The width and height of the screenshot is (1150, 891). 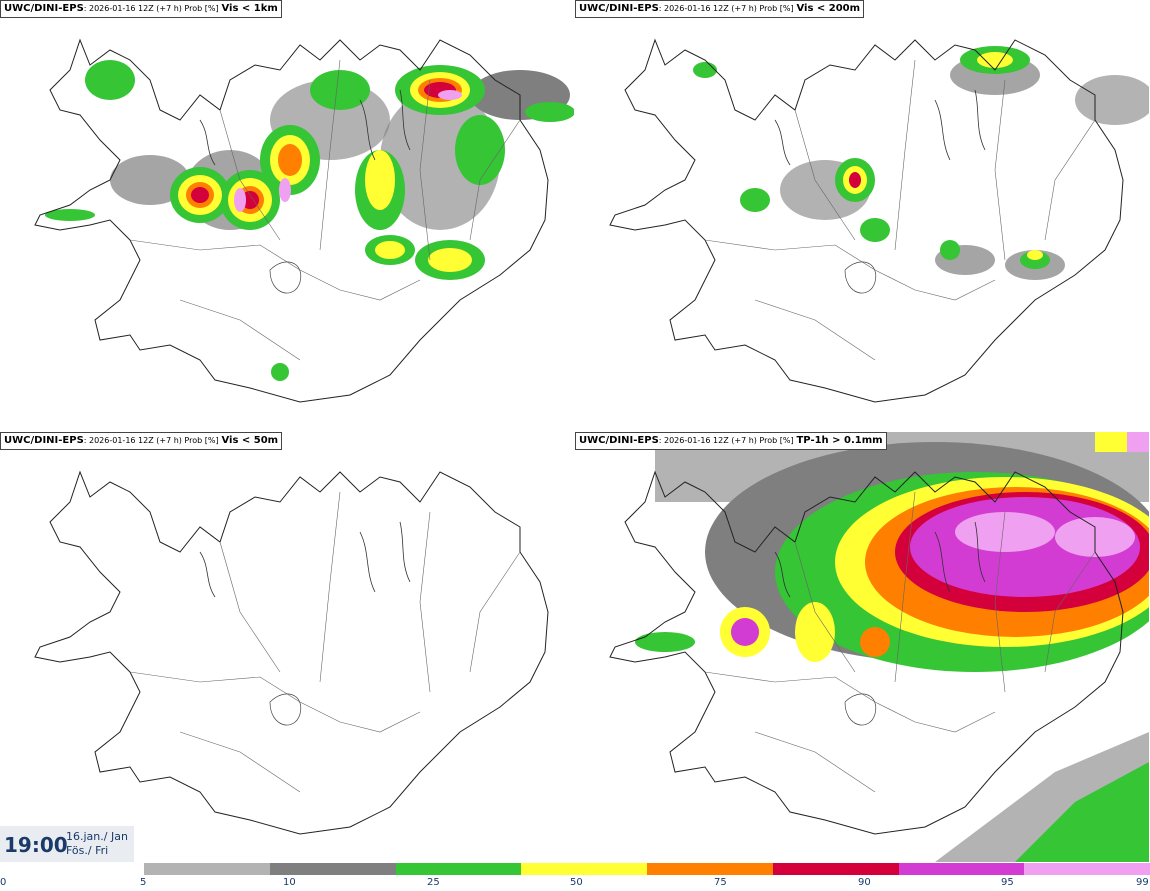 I want to click on colorbar-tick-label: 99, so click(x=1142, y=882).